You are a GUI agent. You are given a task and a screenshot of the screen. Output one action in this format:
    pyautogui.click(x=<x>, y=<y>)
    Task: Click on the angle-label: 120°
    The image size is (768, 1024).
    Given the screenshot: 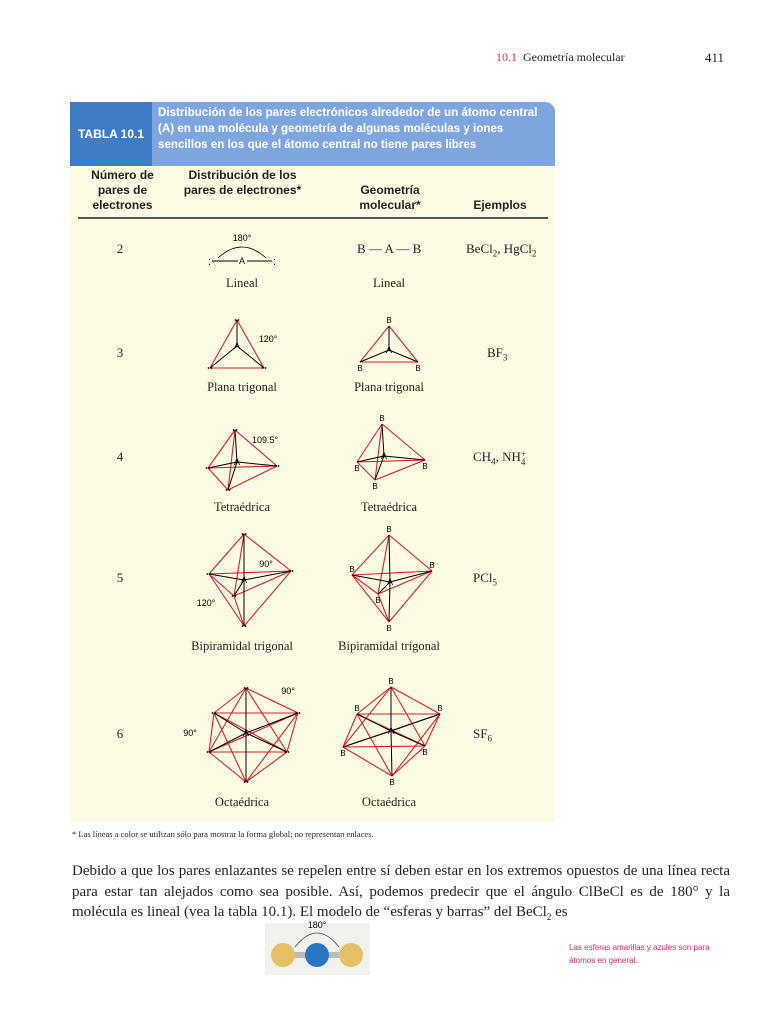 What is the action you would take?
    pyautogui.click(x=268, y=339)
    